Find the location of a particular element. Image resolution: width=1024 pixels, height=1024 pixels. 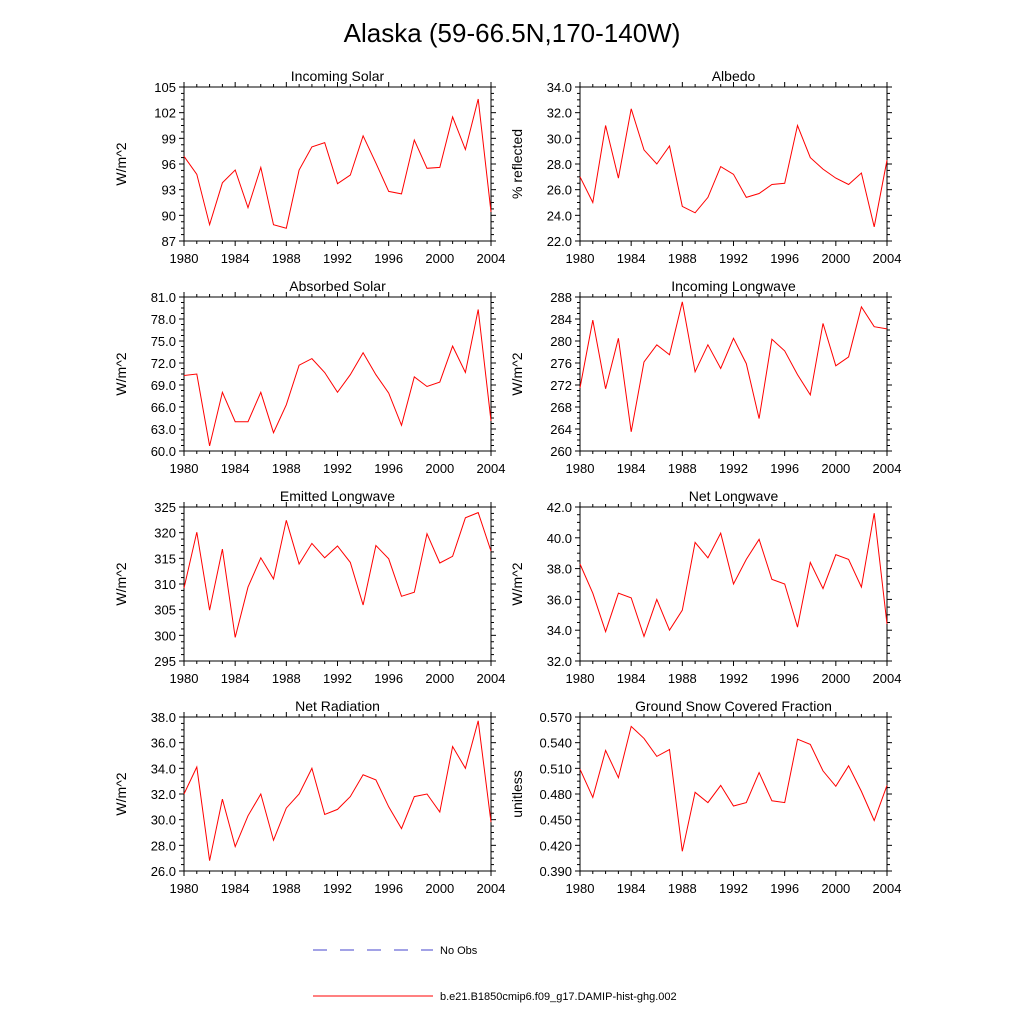

y-tick-label: 325 is located at coordinates (165, 507).